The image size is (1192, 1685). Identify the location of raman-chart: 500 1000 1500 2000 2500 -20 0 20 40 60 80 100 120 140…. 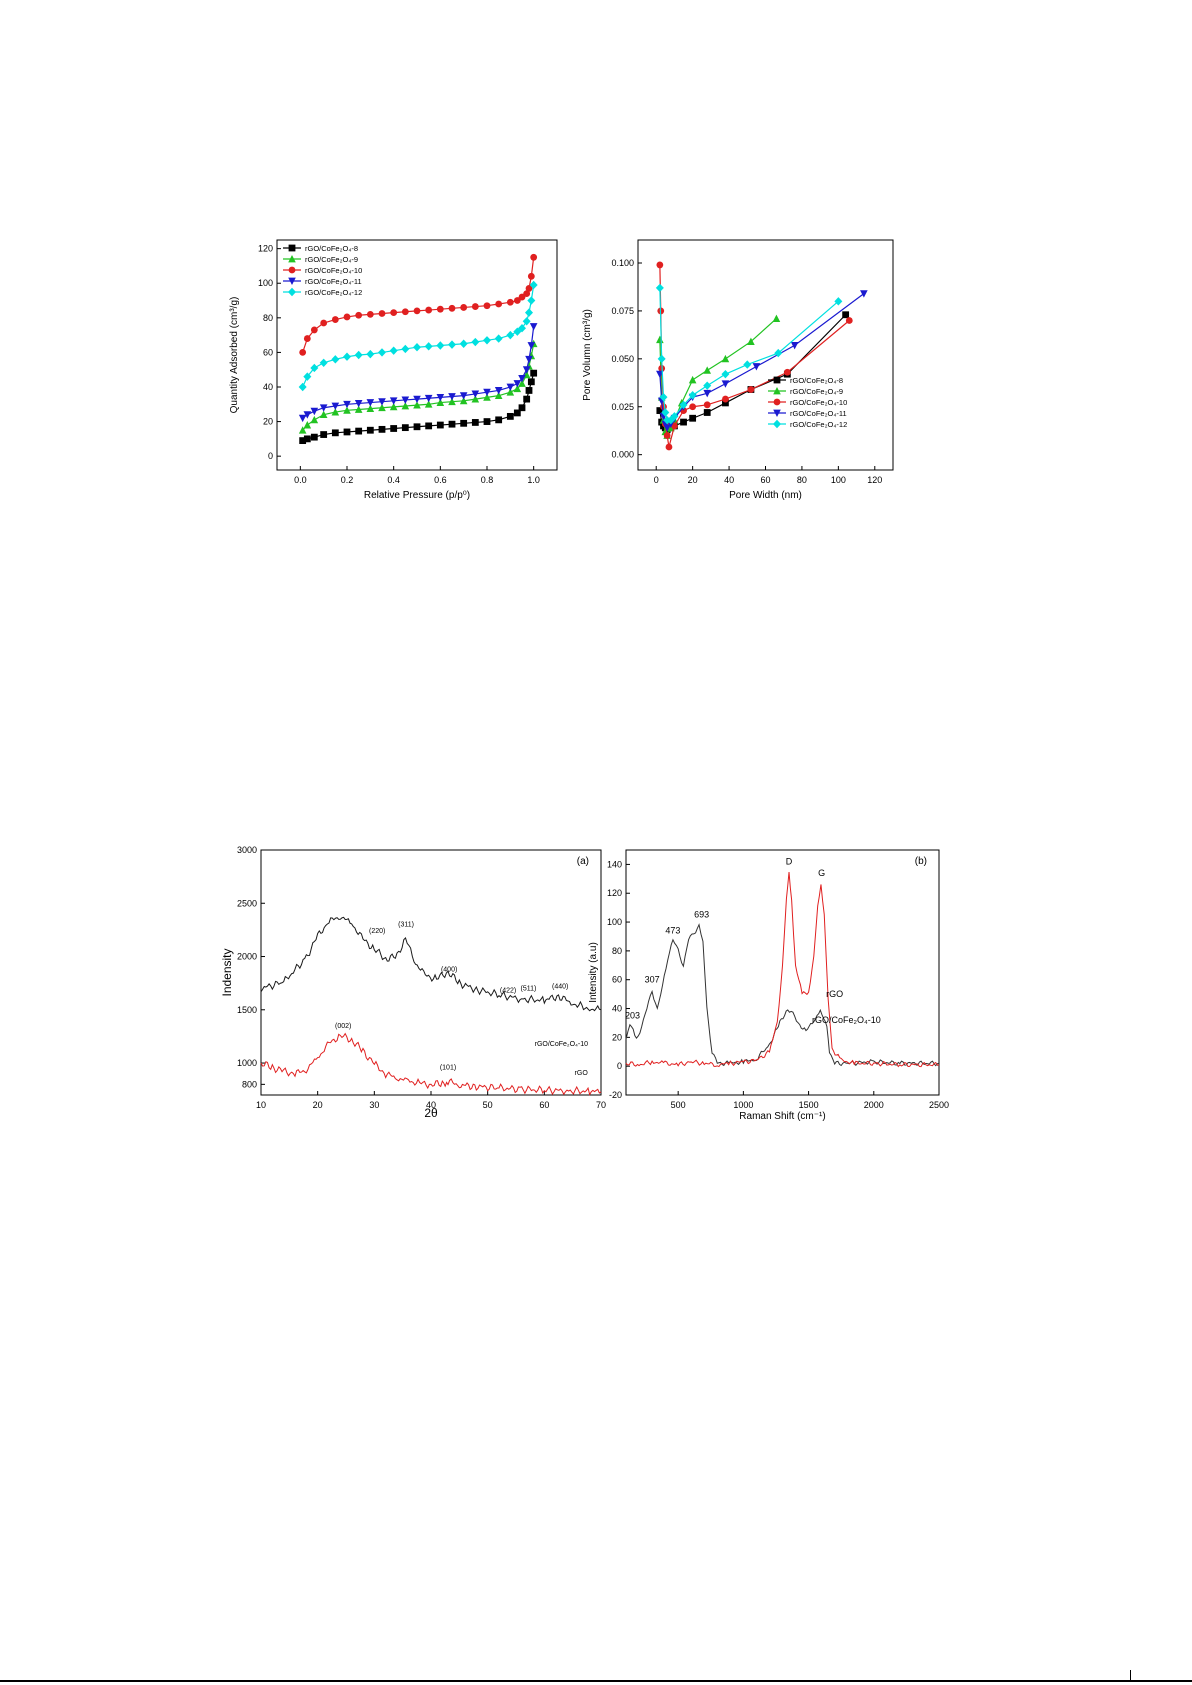
(768, 985).